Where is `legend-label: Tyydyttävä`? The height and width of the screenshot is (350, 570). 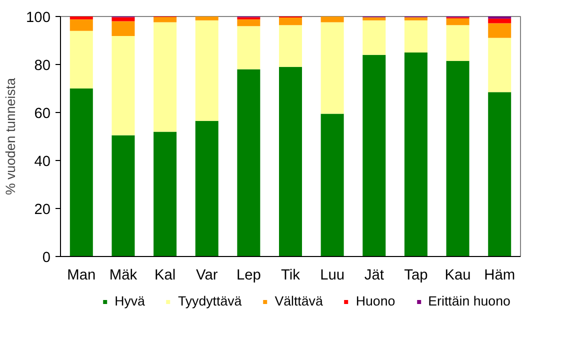 legend-label: Tyydyttävä is located at coordinates (210, 301).